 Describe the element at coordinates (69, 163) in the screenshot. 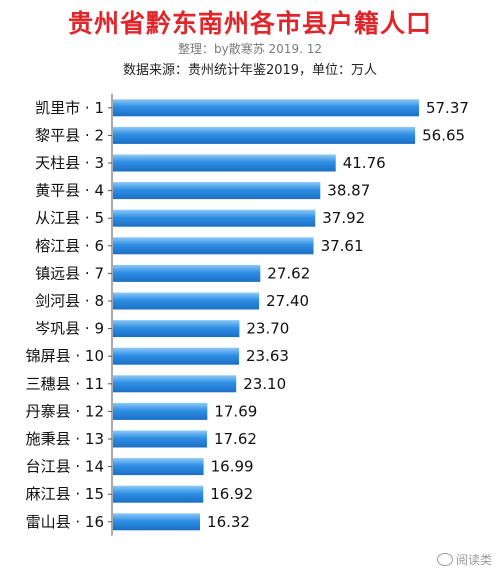

I see `category-label: 天柱县 · 3` at that location.